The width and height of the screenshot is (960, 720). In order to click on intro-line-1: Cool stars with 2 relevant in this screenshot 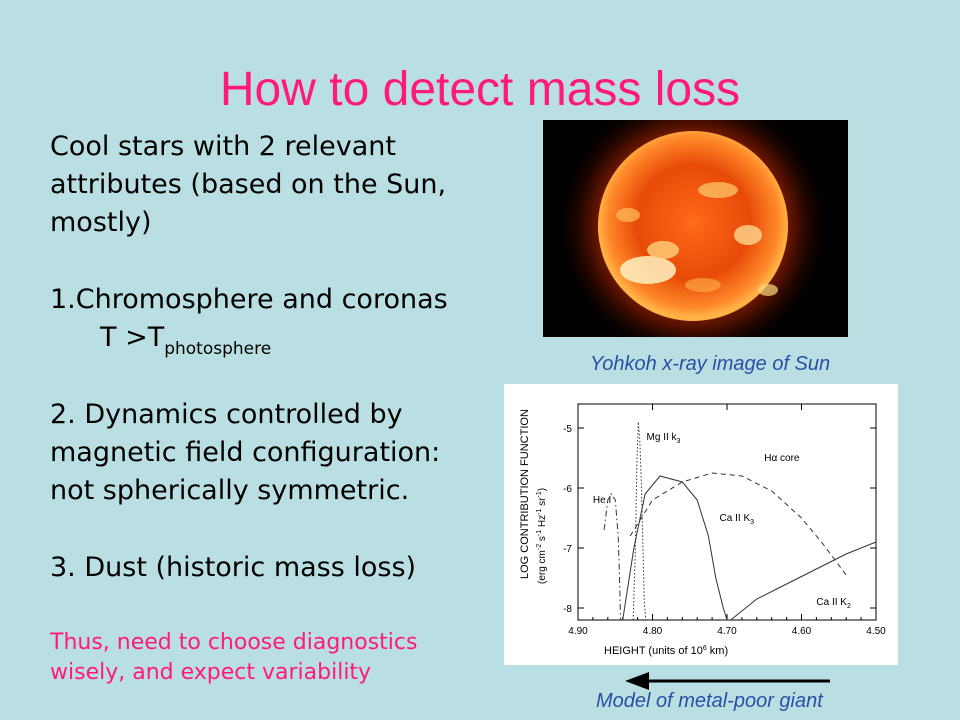, I will do `click(223, 146)`.